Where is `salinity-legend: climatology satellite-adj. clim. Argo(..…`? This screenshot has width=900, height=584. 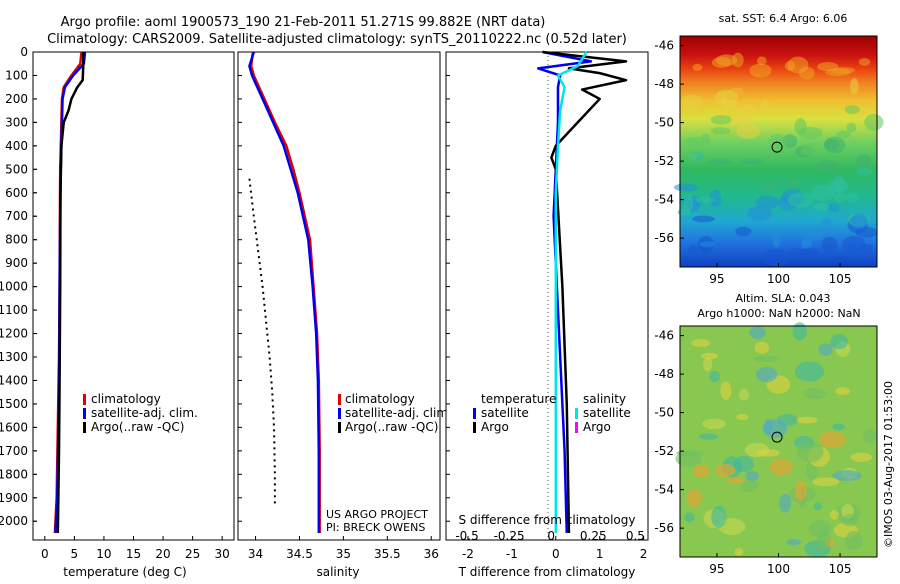
salinity-legend: climatology satellite-adj. clim. Argo(..… is located at coordinates (395, 413).